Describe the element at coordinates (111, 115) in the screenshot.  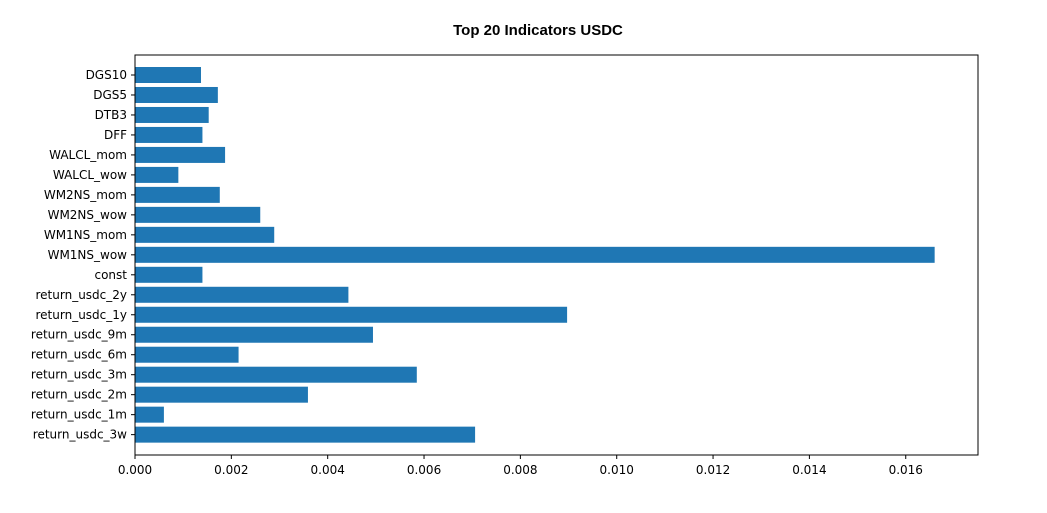
I see `y-tick-label: DTB3` at that location.